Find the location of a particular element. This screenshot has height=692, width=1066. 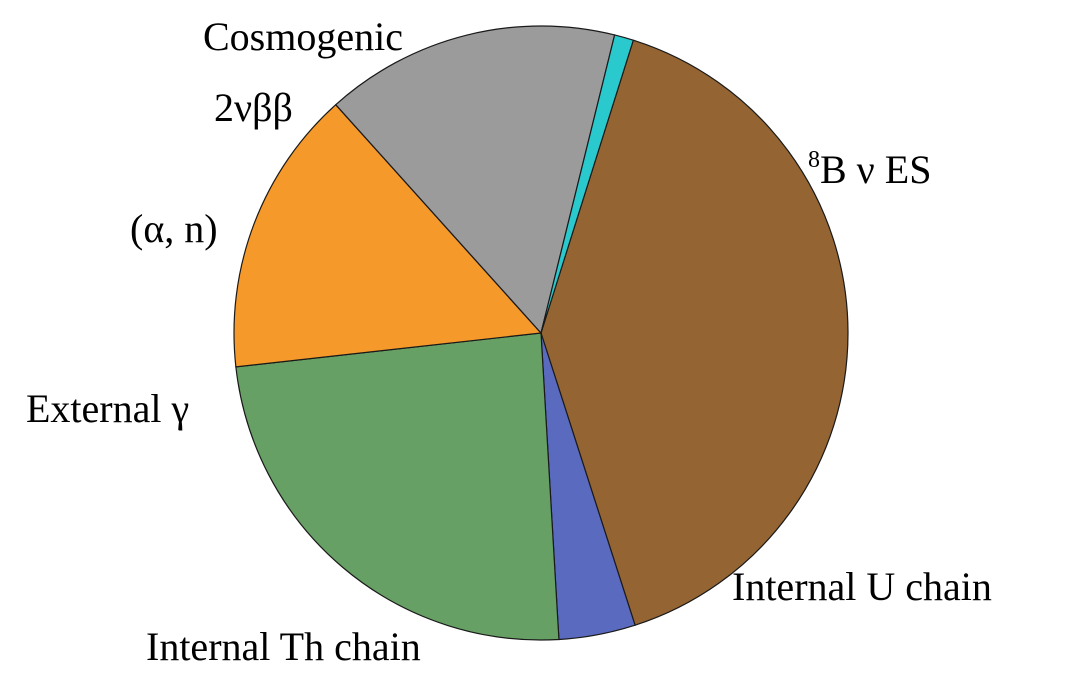

pie-slice-external-γ is located at coordinates (388, 235).